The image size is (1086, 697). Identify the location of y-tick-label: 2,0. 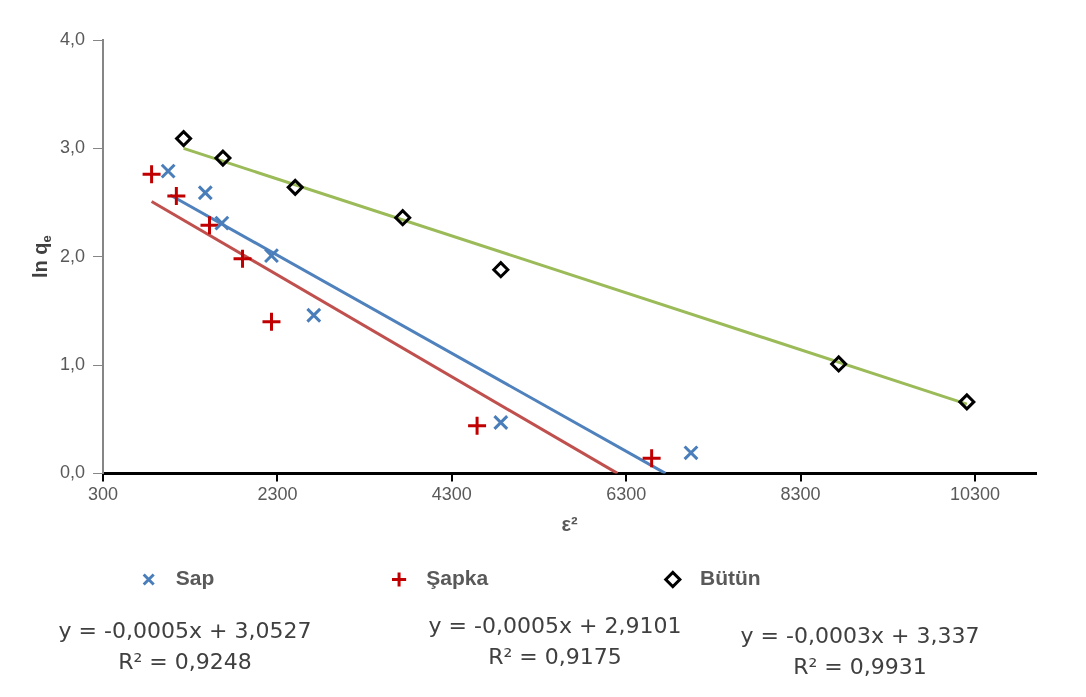
(72, 255).